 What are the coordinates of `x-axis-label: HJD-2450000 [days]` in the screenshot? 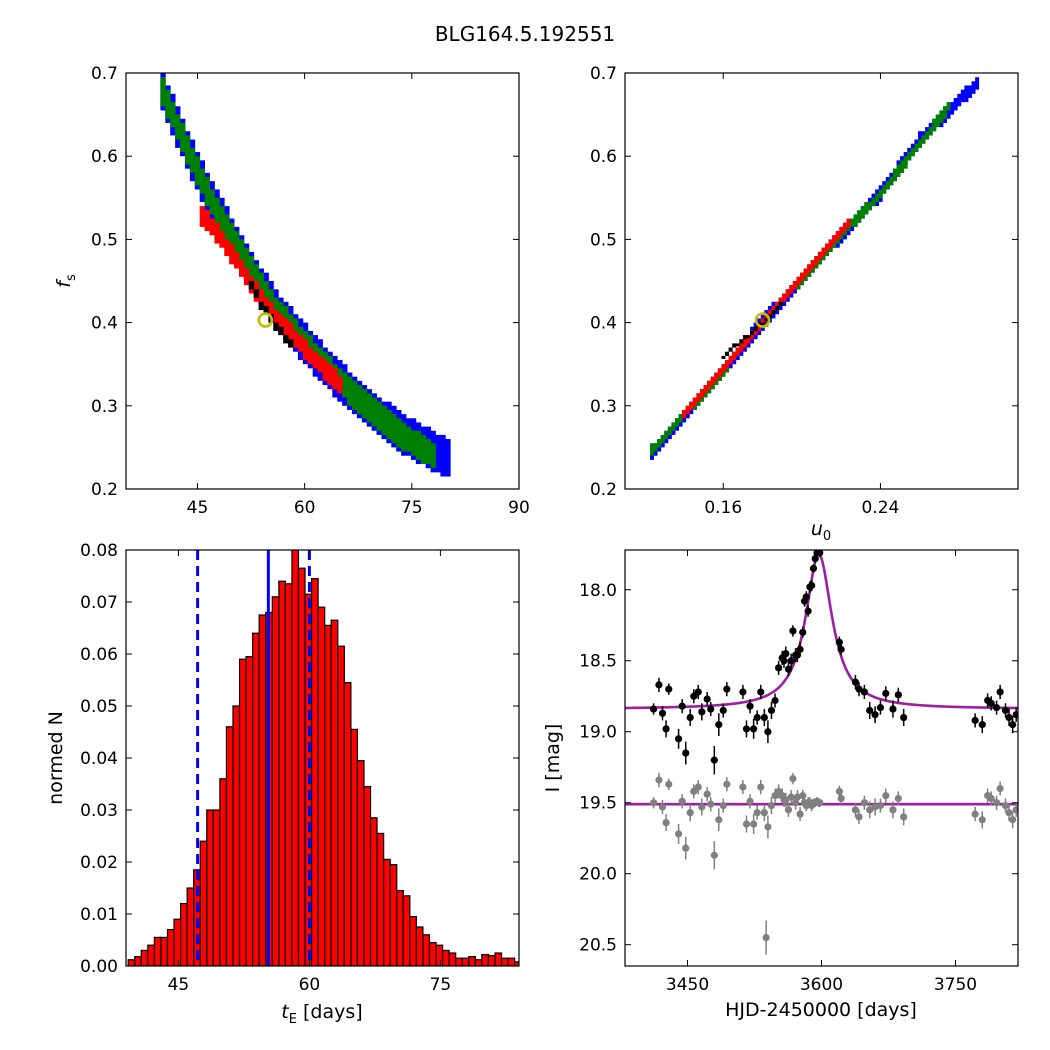 It's located at (821, 1010).